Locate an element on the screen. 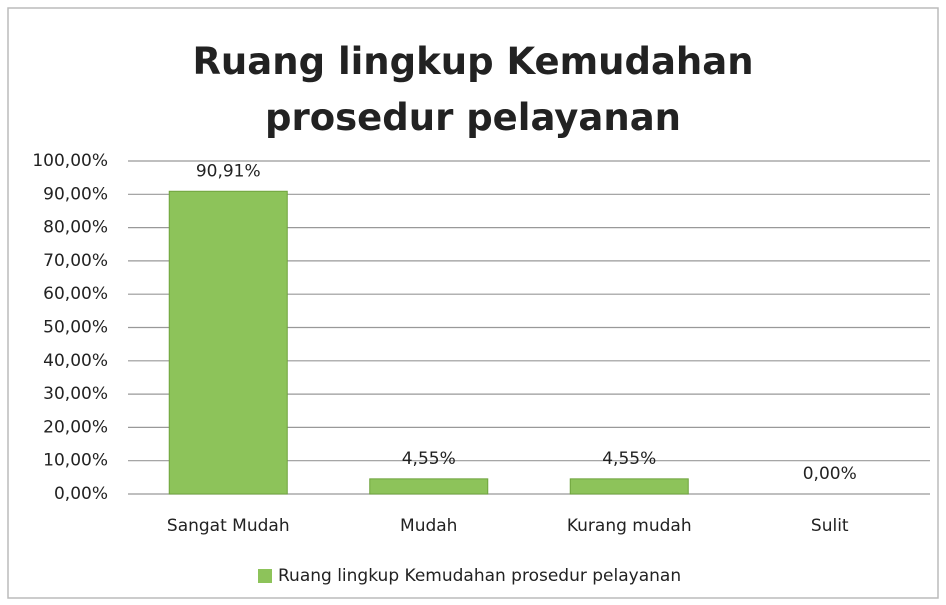  y-tick-label: 60,00% is located at coordinates (75, 294).